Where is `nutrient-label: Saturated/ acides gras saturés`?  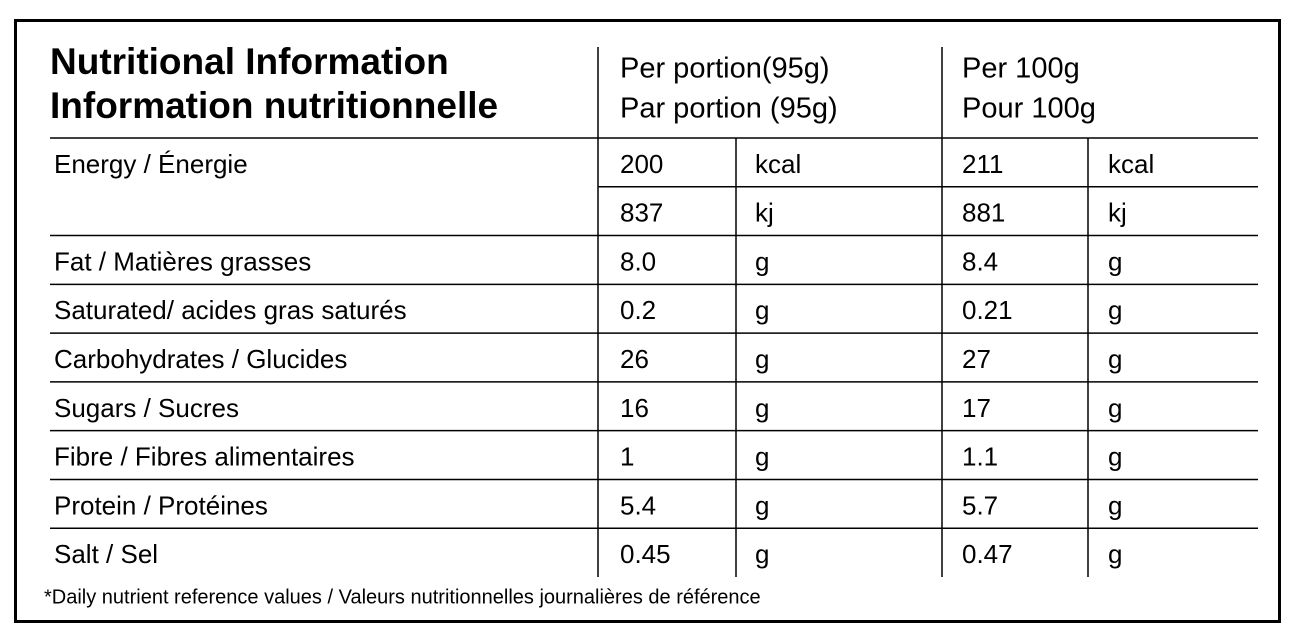 nutrient-label: Saturated/ acides gras saturés is located at coordinates (230, 310).